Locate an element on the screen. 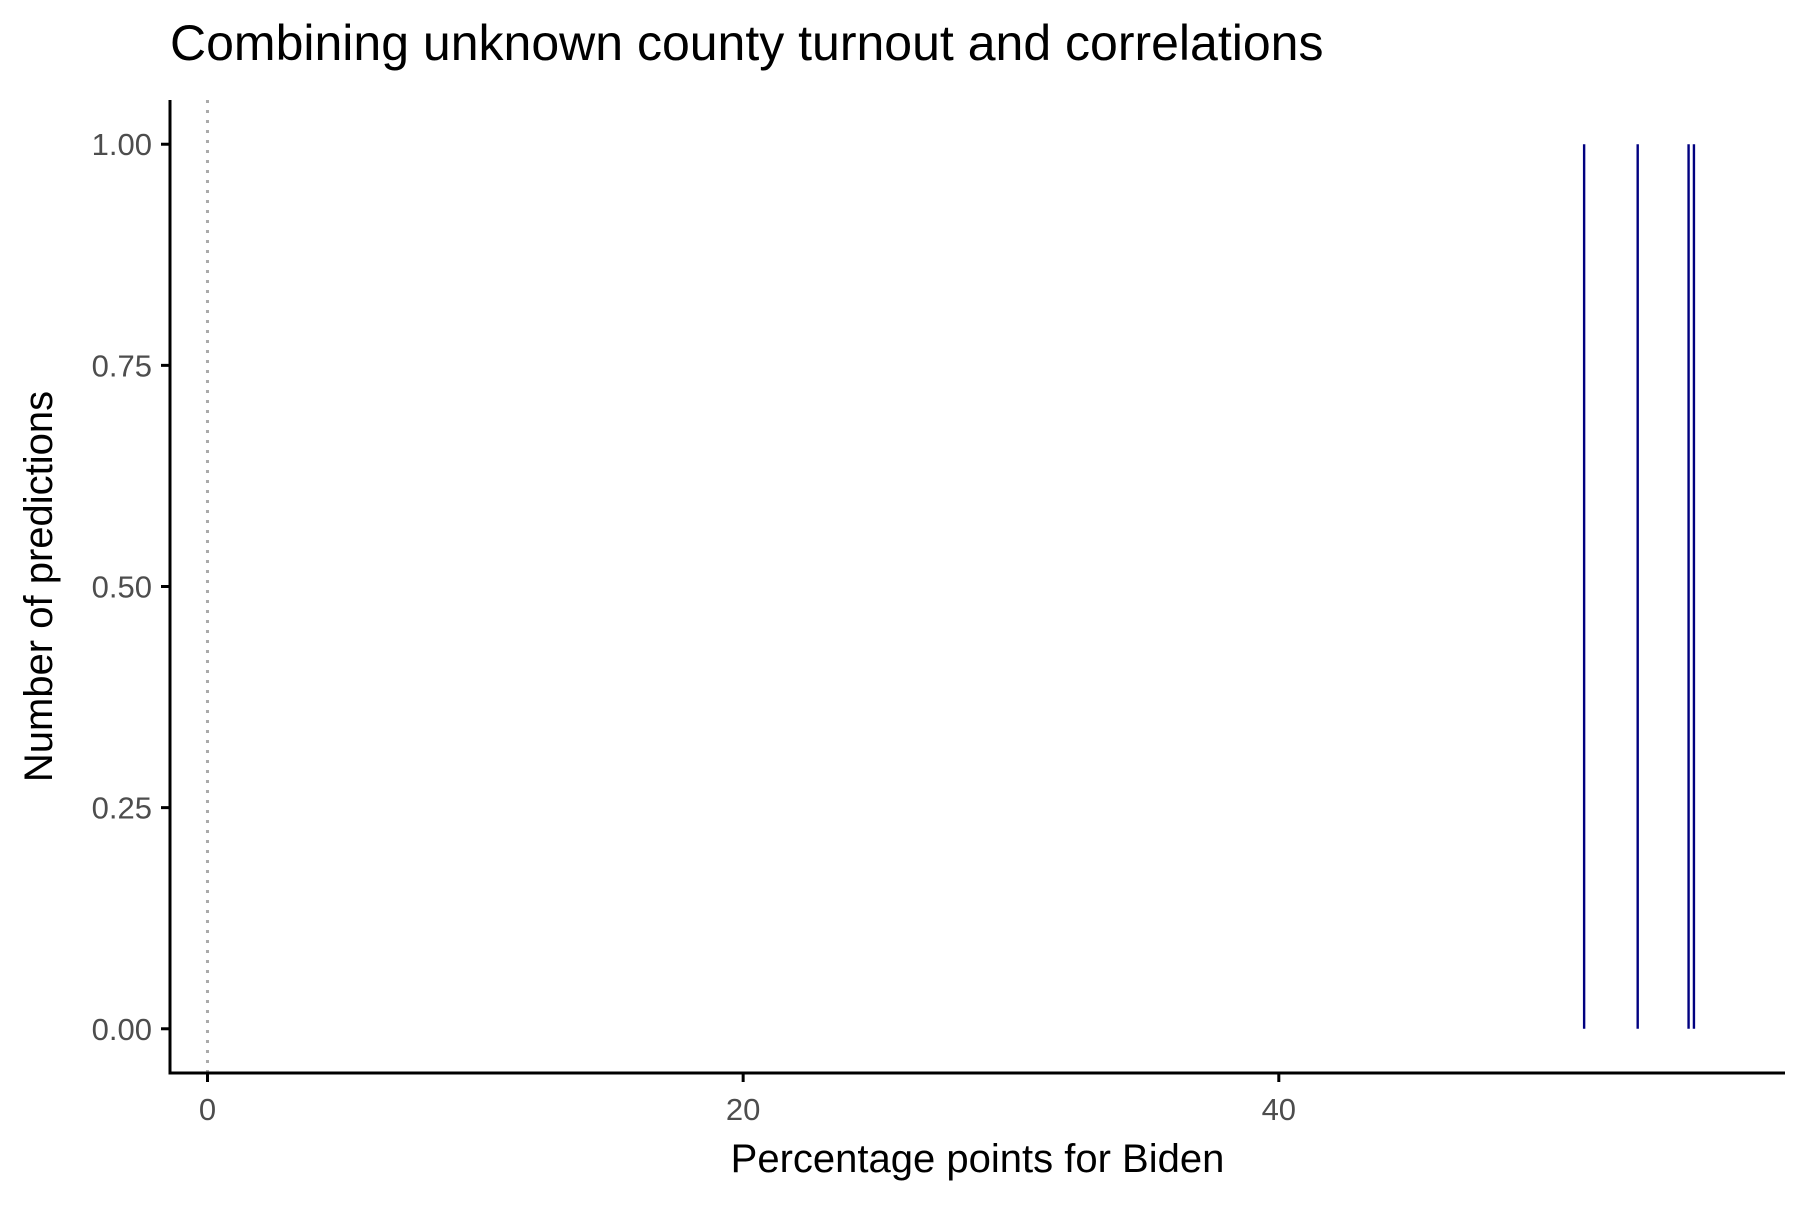 The image size is (1800, 1205). y-ticks-group: 0.00 0.25 0.50 0.75 1.00 is located at coordinates (131, 587).